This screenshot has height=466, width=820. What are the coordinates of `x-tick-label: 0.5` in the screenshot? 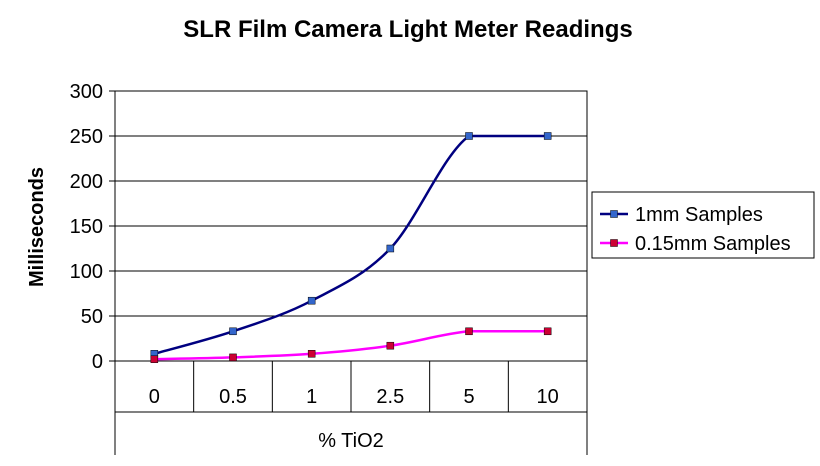 It's located at (233, 397).